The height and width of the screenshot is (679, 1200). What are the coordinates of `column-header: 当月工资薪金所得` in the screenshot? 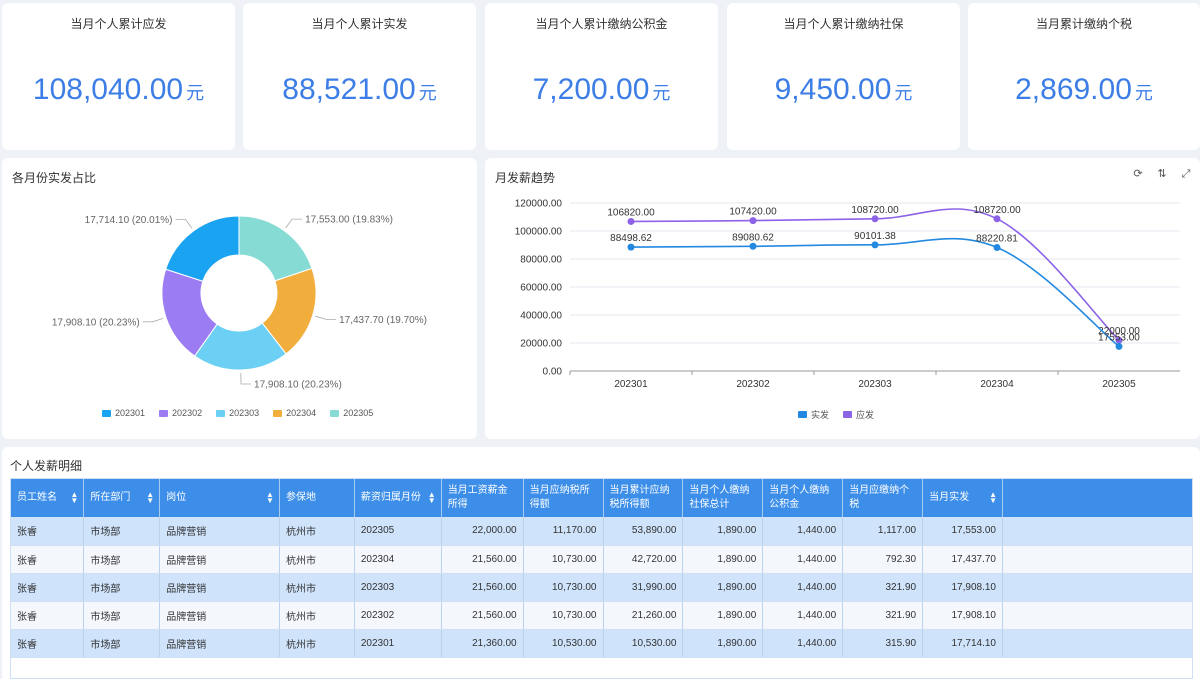 It's located at (482, 498).